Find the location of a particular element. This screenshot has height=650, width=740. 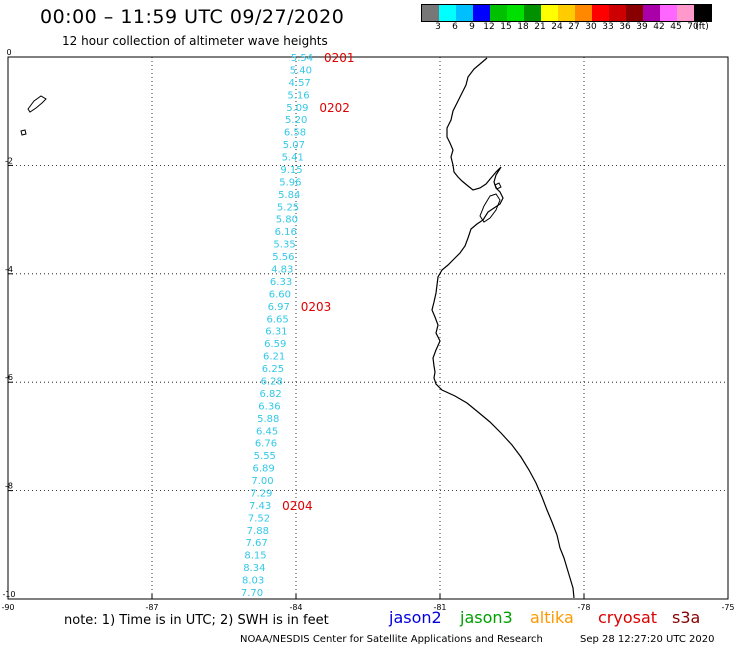

wave-height-label: 6.76 is located at coordinates (266, 444).